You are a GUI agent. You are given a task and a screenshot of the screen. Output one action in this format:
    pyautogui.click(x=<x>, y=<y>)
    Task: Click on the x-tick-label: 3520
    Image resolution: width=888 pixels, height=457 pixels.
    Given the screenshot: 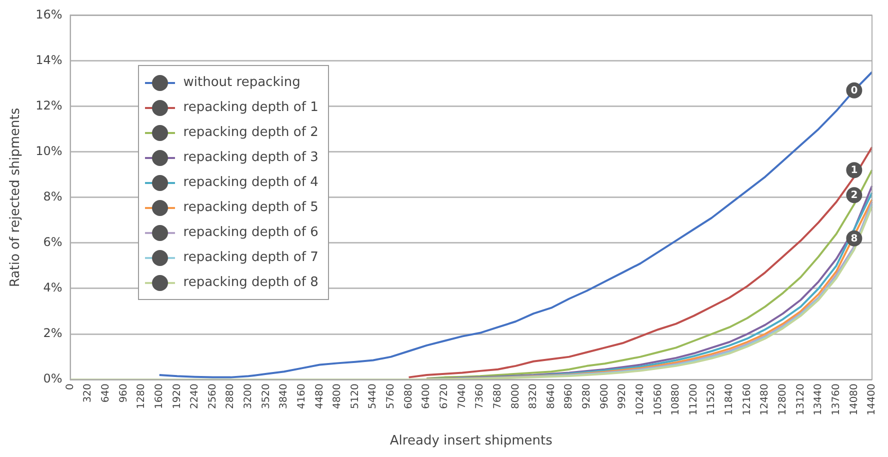 What is the action you would take?
    pyautogui.click(x=266, y=397)
    